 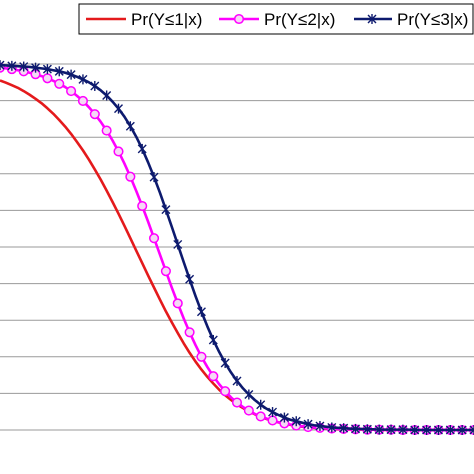 I want to click on legend-label-series-3: Pr(Y≤3|x), so click(x=432, y=19).